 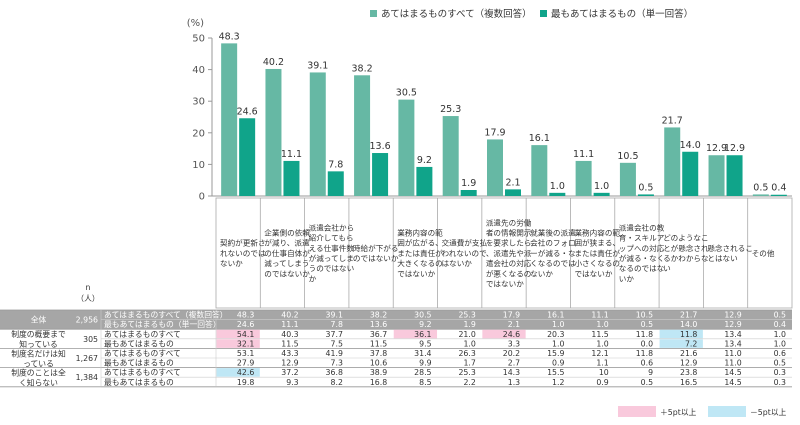 I want to click on data-label: 48.3, so click(x=229, y=36).